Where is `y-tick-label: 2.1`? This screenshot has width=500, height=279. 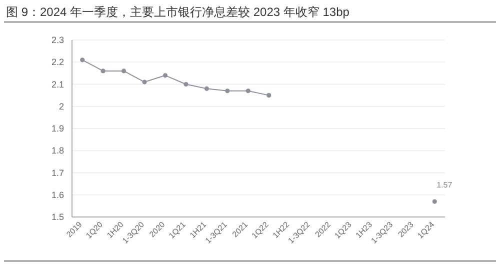 y-tick-label: 2.1 is located at coordinates (57, 84).